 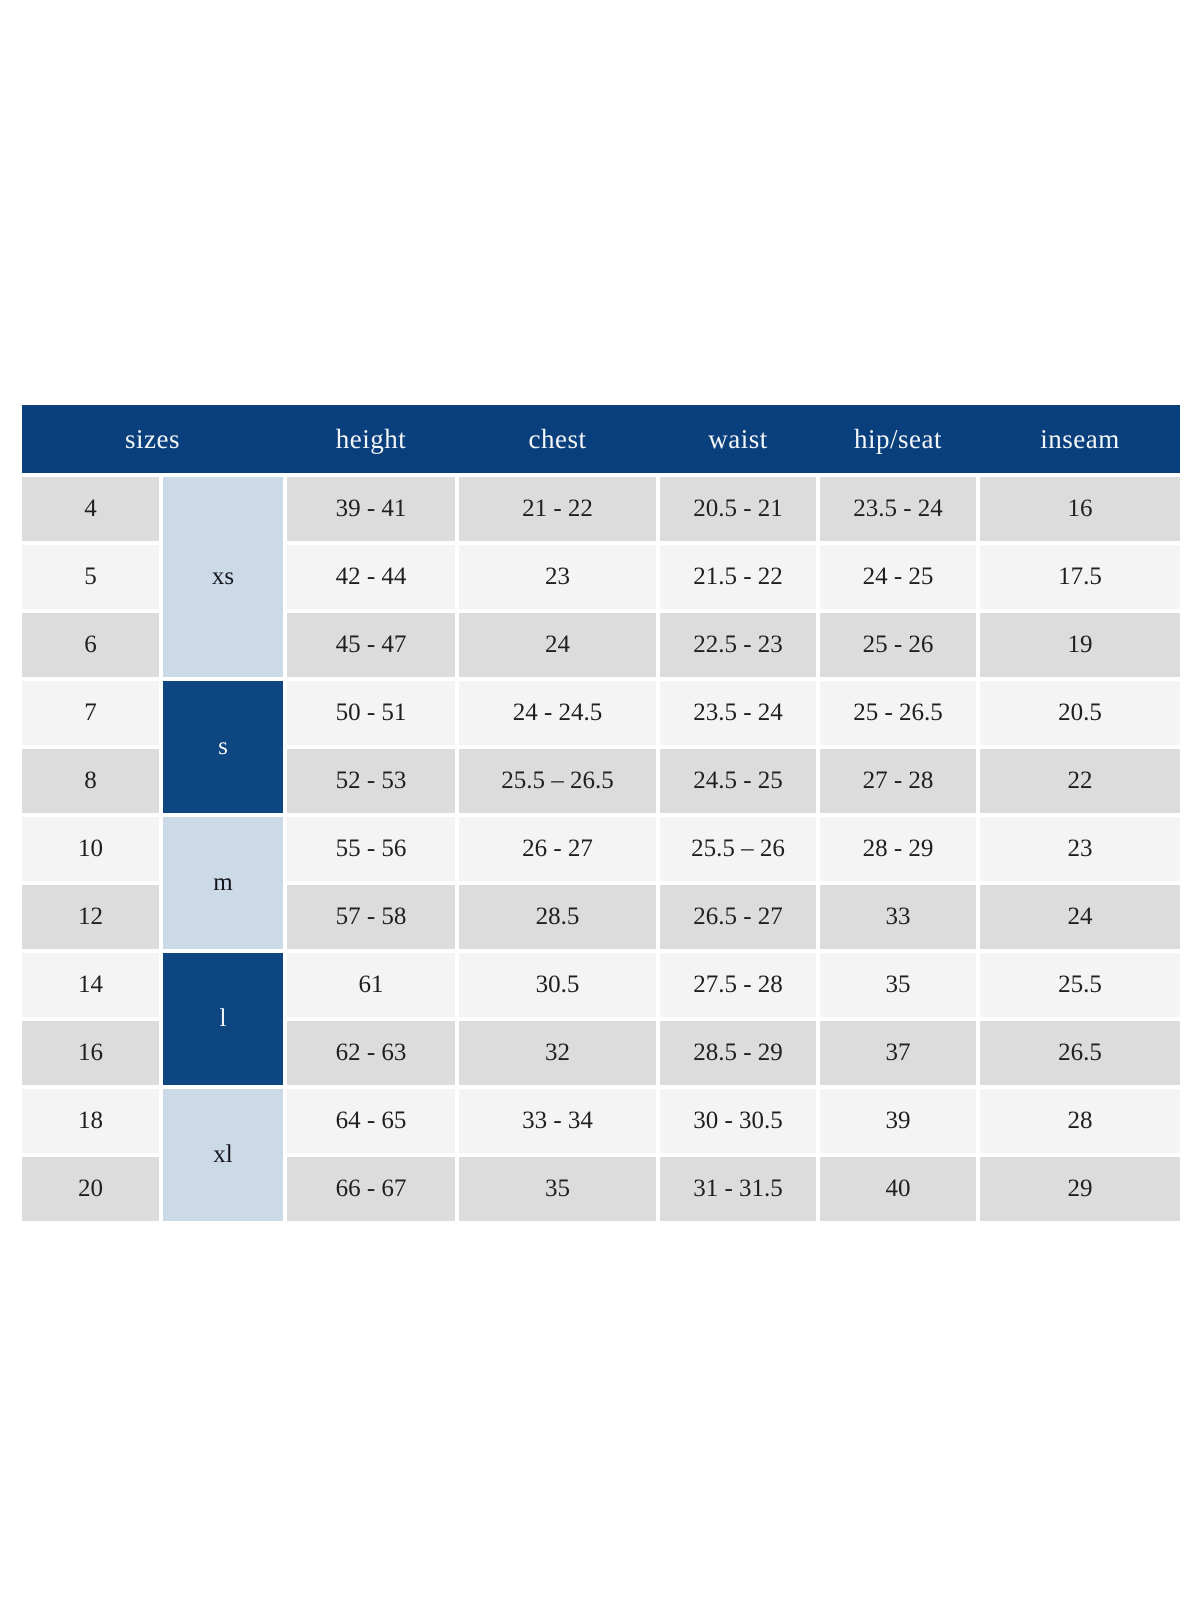 I want to click on chest-cell: 24, so click(x=557, y=645).